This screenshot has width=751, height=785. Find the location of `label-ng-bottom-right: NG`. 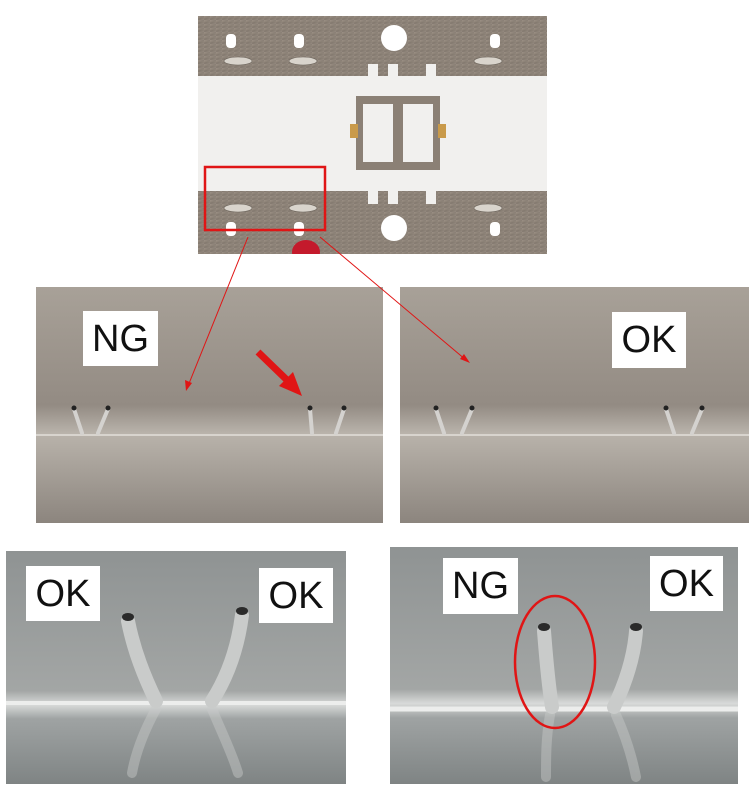

label-ng-bottom-right: NG is located at coordinates (480, 586).